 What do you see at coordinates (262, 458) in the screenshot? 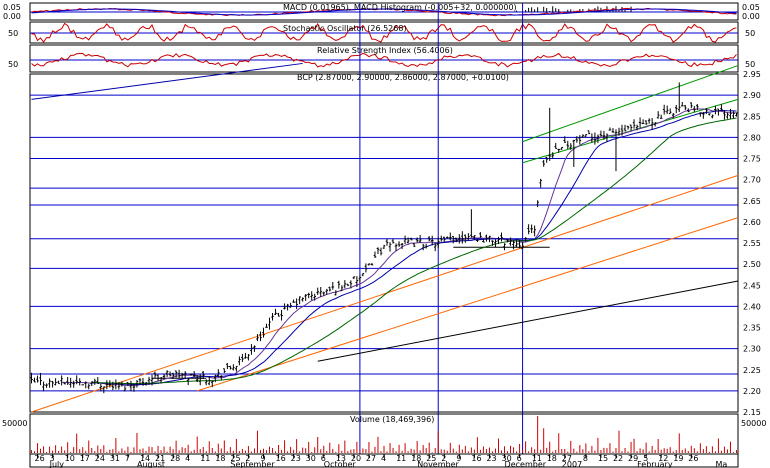
I see `x-tick-15: 9` at bounding box center [262, 458].